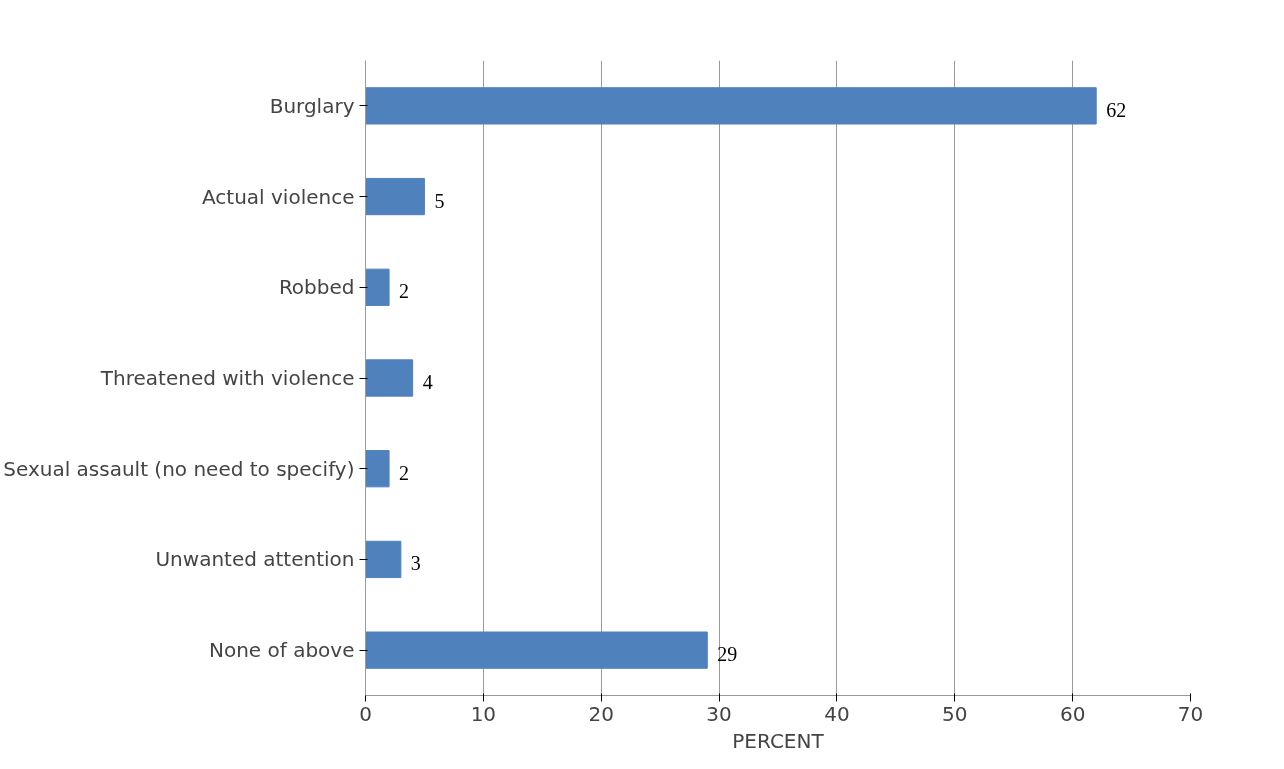  What do you see at coordinates (1116, 109) in the screenshot?
I see `data-label: 62` at bounding box center [1116, 109].